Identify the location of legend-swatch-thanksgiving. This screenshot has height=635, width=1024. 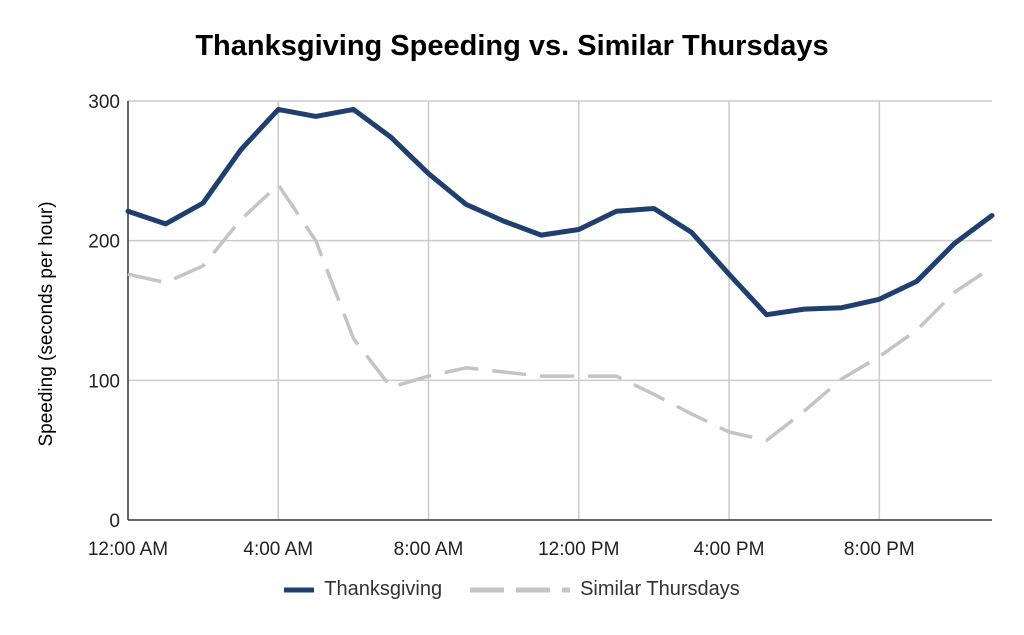
(299, 589).